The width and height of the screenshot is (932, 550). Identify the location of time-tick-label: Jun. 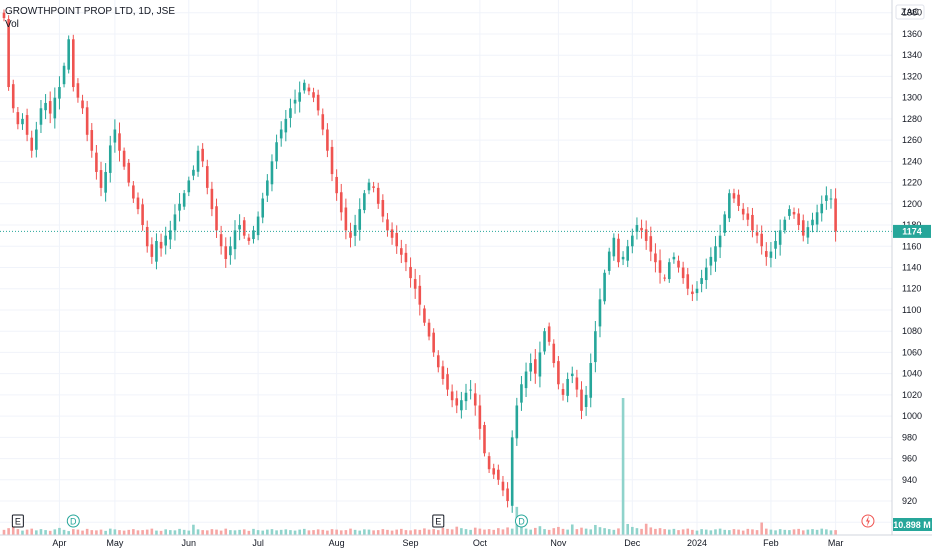
(189, 543).